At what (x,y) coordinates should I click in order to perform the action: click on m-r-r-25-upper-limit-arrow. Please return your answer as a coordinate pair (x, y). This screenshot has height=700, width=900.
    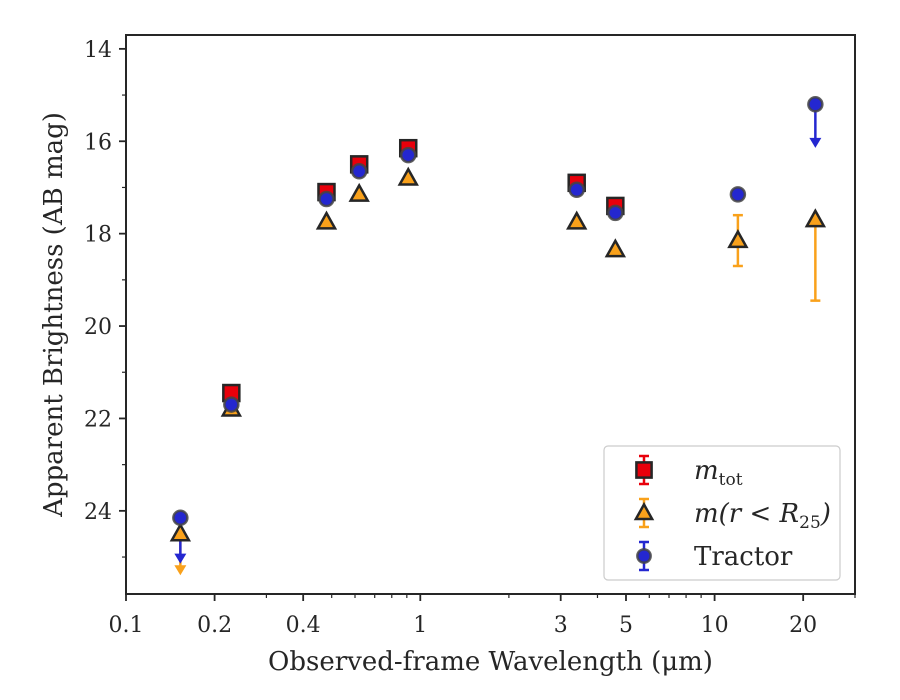
    Looking at the image, I should click on (180, 570).